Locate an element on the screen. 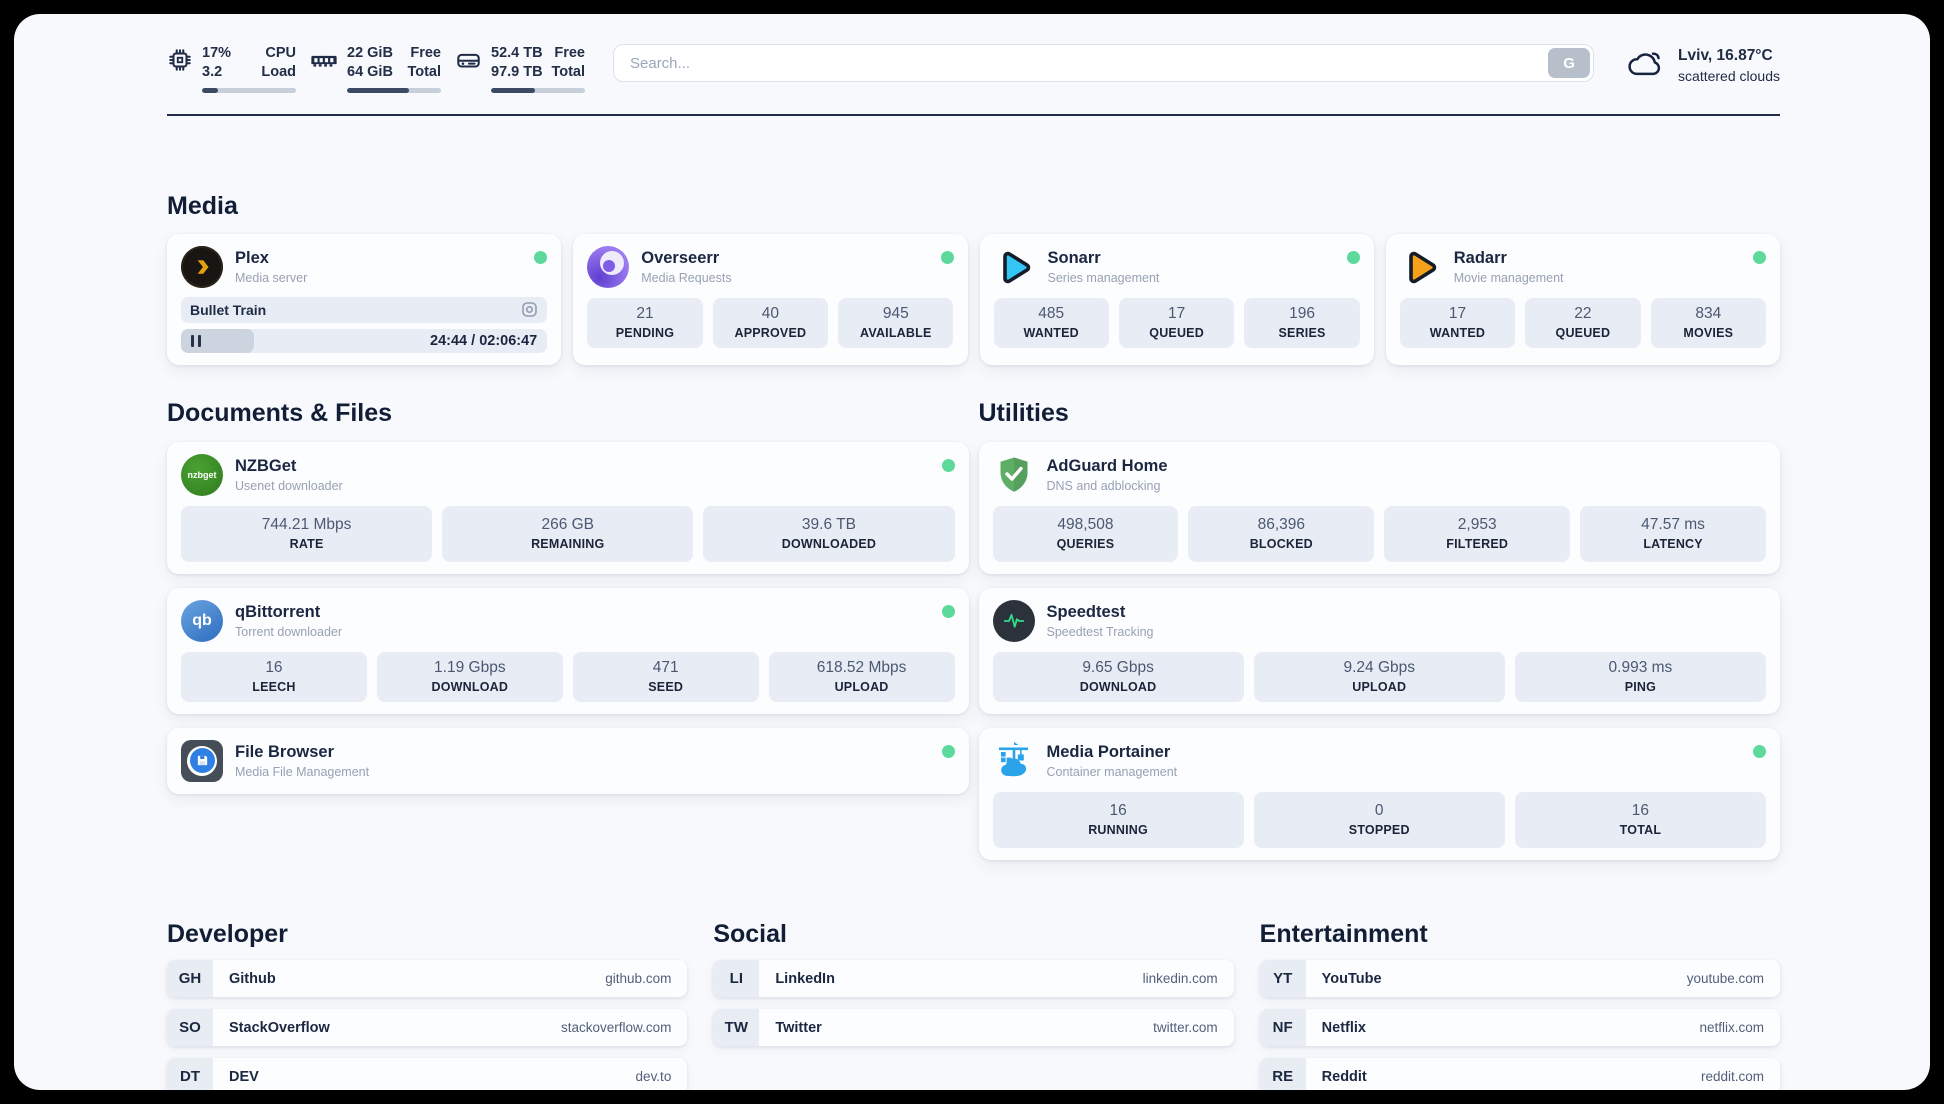 The image size is (1944, 1104). bookmark-netflix: NF Netflix netflix.com is located at coordinates (1519, 1028).